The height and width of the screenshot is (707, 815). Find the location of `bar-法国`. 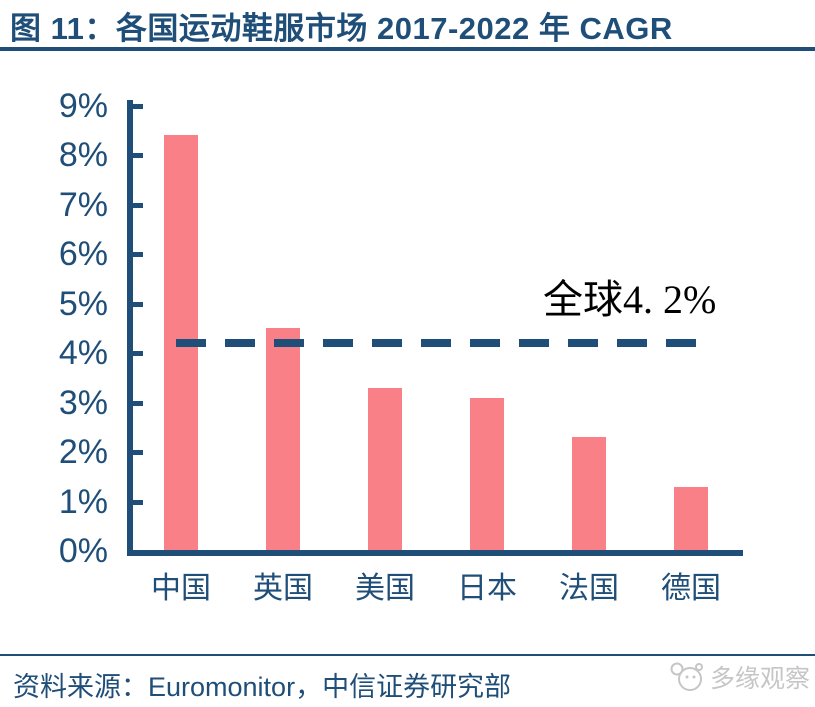

bar-法国 is located at coordinates (589, 495).